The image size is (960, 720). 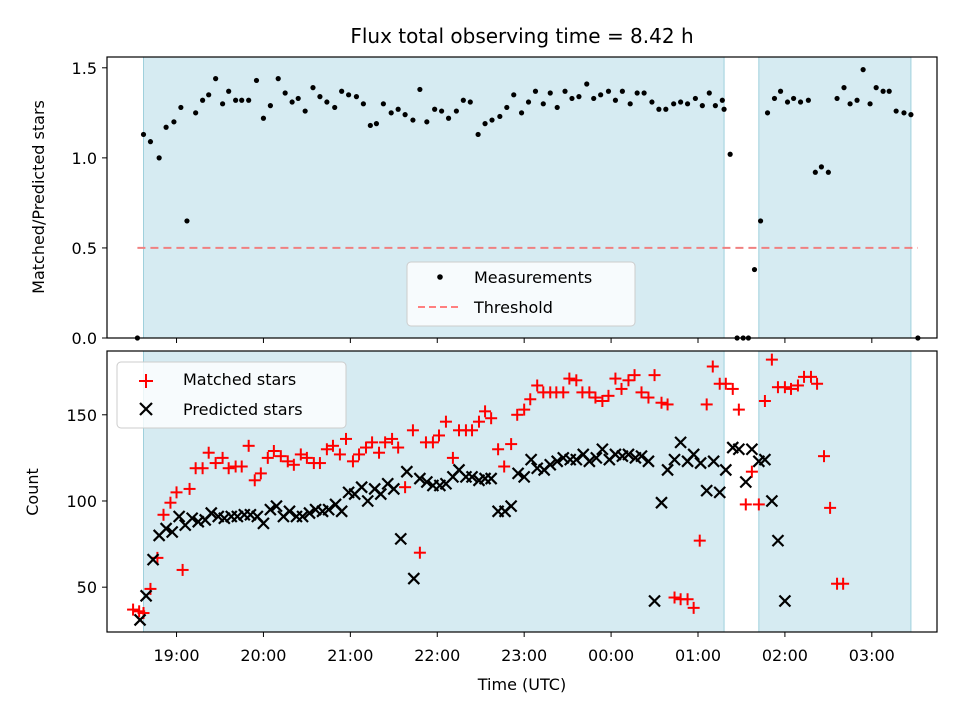 What do you see at coordinates (231, 395) in the screenshot?
I see `bottom-legend: Matched stars Predicted stars` at bounding box center [231, 395].